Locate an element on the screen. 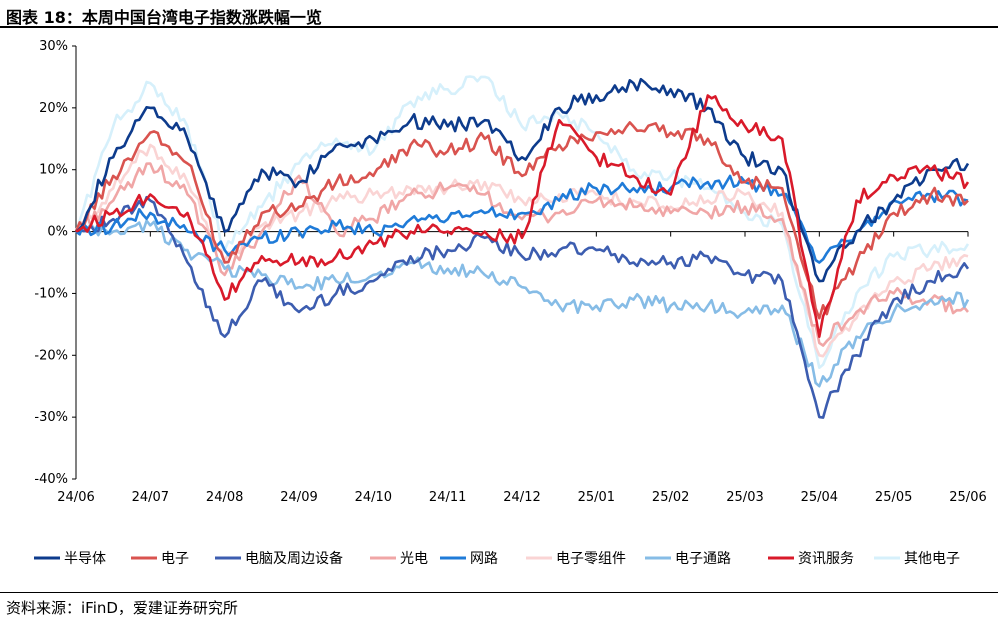 The width and height of the screenshot is (998, 623). x-tick-label: 24/09 is located at coordinates (298, 497).